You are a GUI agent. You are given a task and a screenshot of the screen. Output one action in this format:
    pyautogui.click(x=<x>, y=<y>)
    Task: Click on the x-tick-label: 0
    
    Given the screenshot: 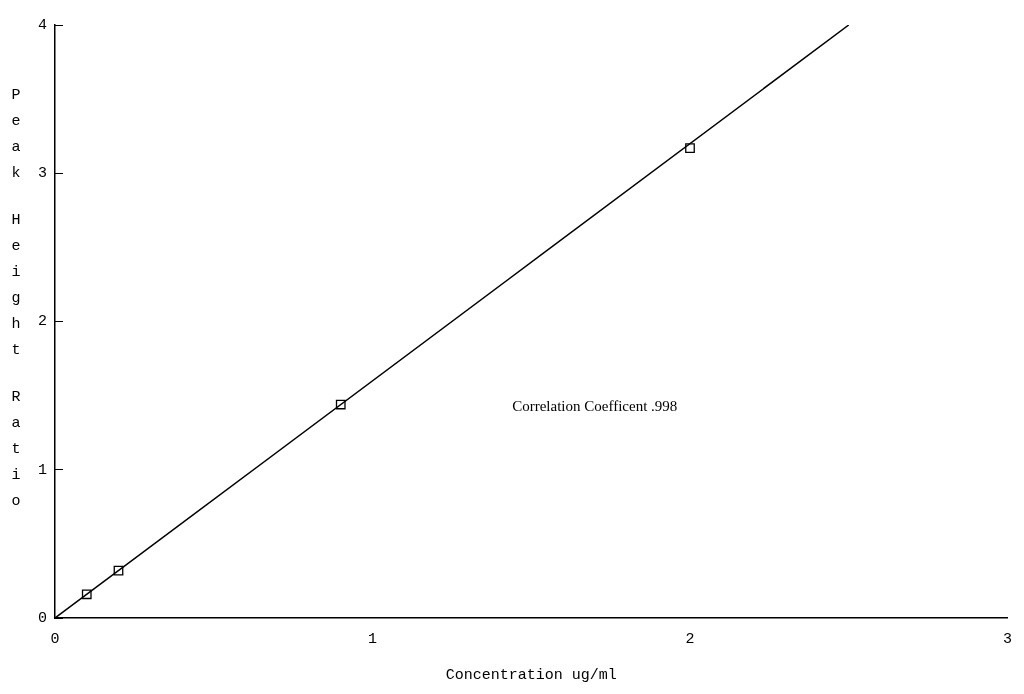 What is the action you would take?
    pyautogui.click(x=55, y=639)
    